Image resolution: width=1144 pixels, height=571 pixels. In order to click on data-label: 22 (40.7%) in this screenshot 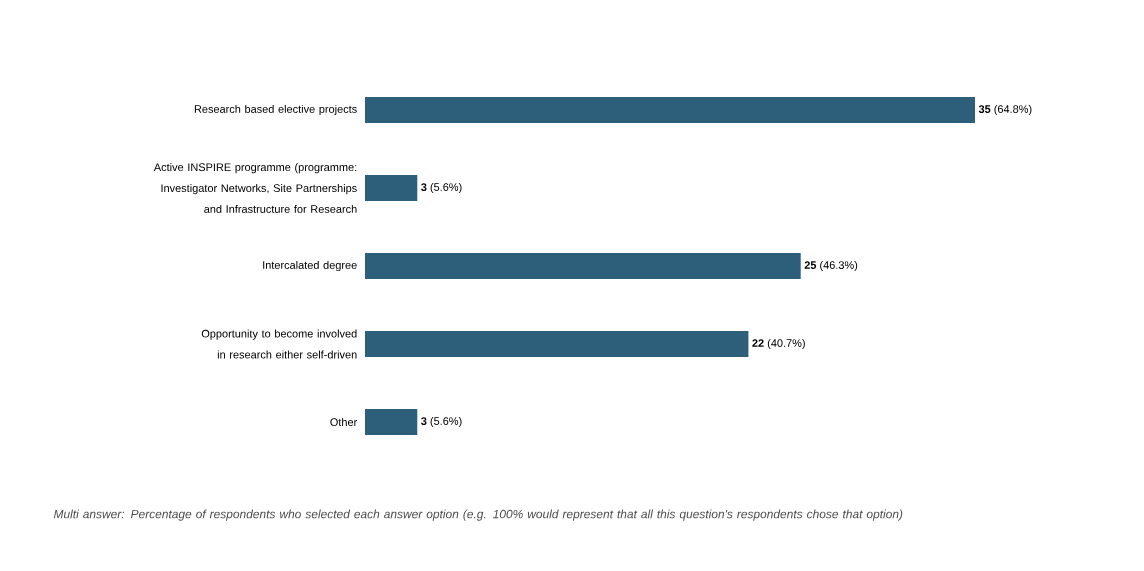, I will do `click(778, 344)`.